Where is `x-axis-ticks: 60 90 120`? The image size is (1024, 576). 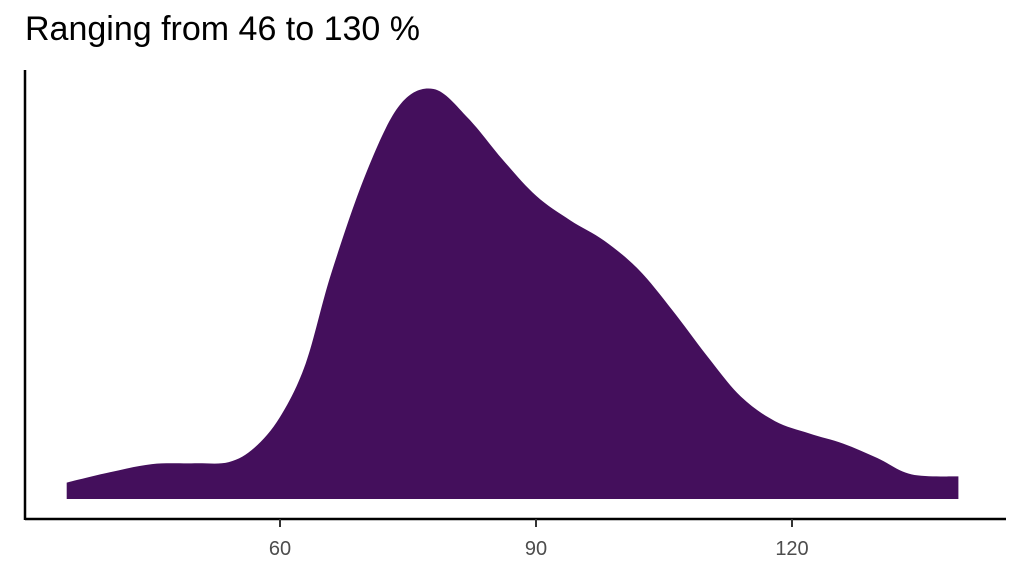
x-axis-ticks: 60 90 120 is located at coordinates (539, 539).